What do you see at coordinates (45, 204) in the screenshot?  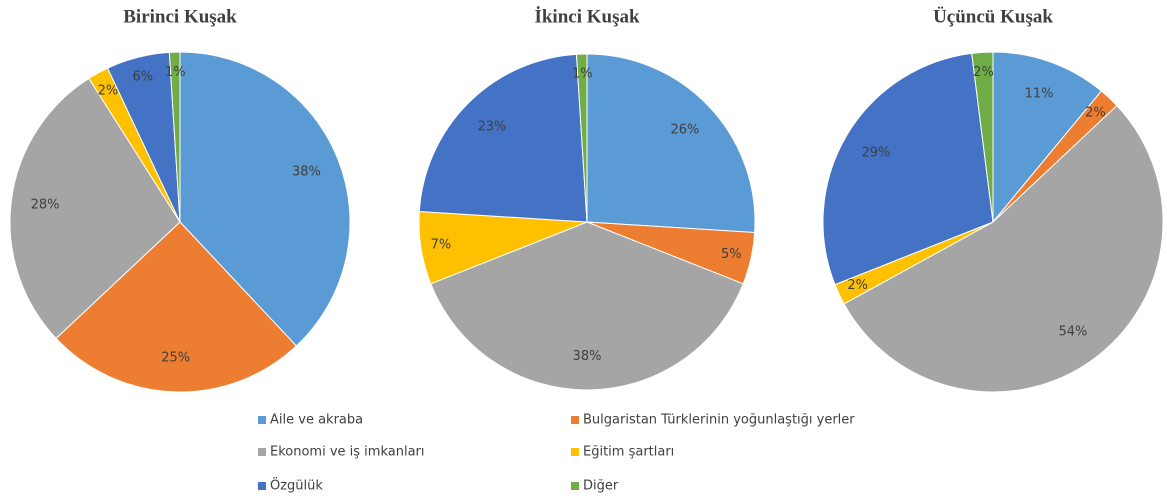 I see `data-label: 28%` at bounding box center [45, 204].